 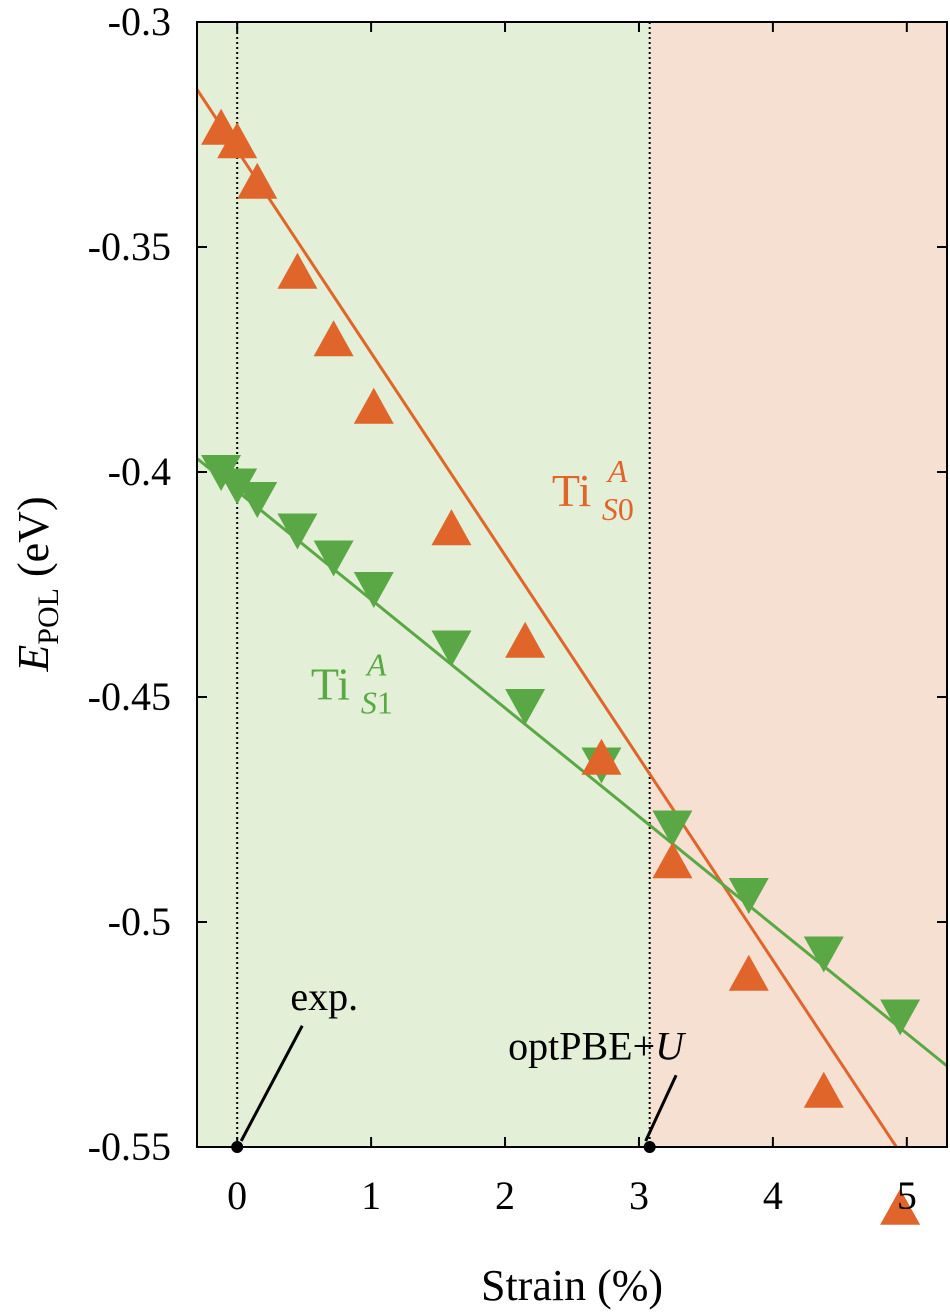 I want to click on y-axis-label: EPOL (eV), so click(x=37, y=584).